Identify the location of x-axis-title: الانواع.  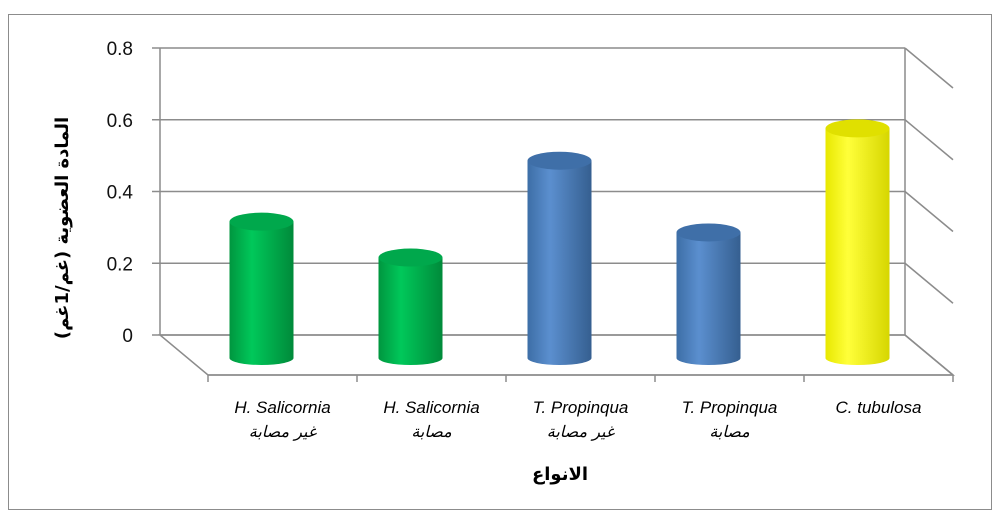
(560, 474).